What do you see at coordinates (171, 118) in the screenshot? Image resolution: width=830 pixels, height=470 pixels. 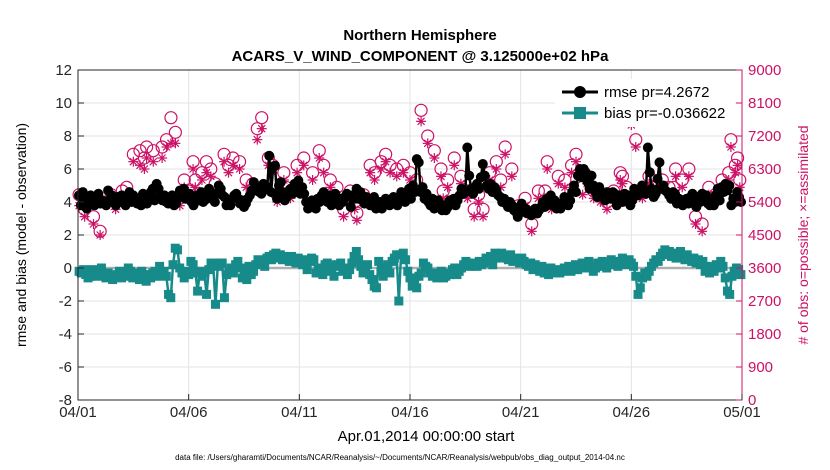 I see `obs-possible-point` at bounding box center [171, 118].